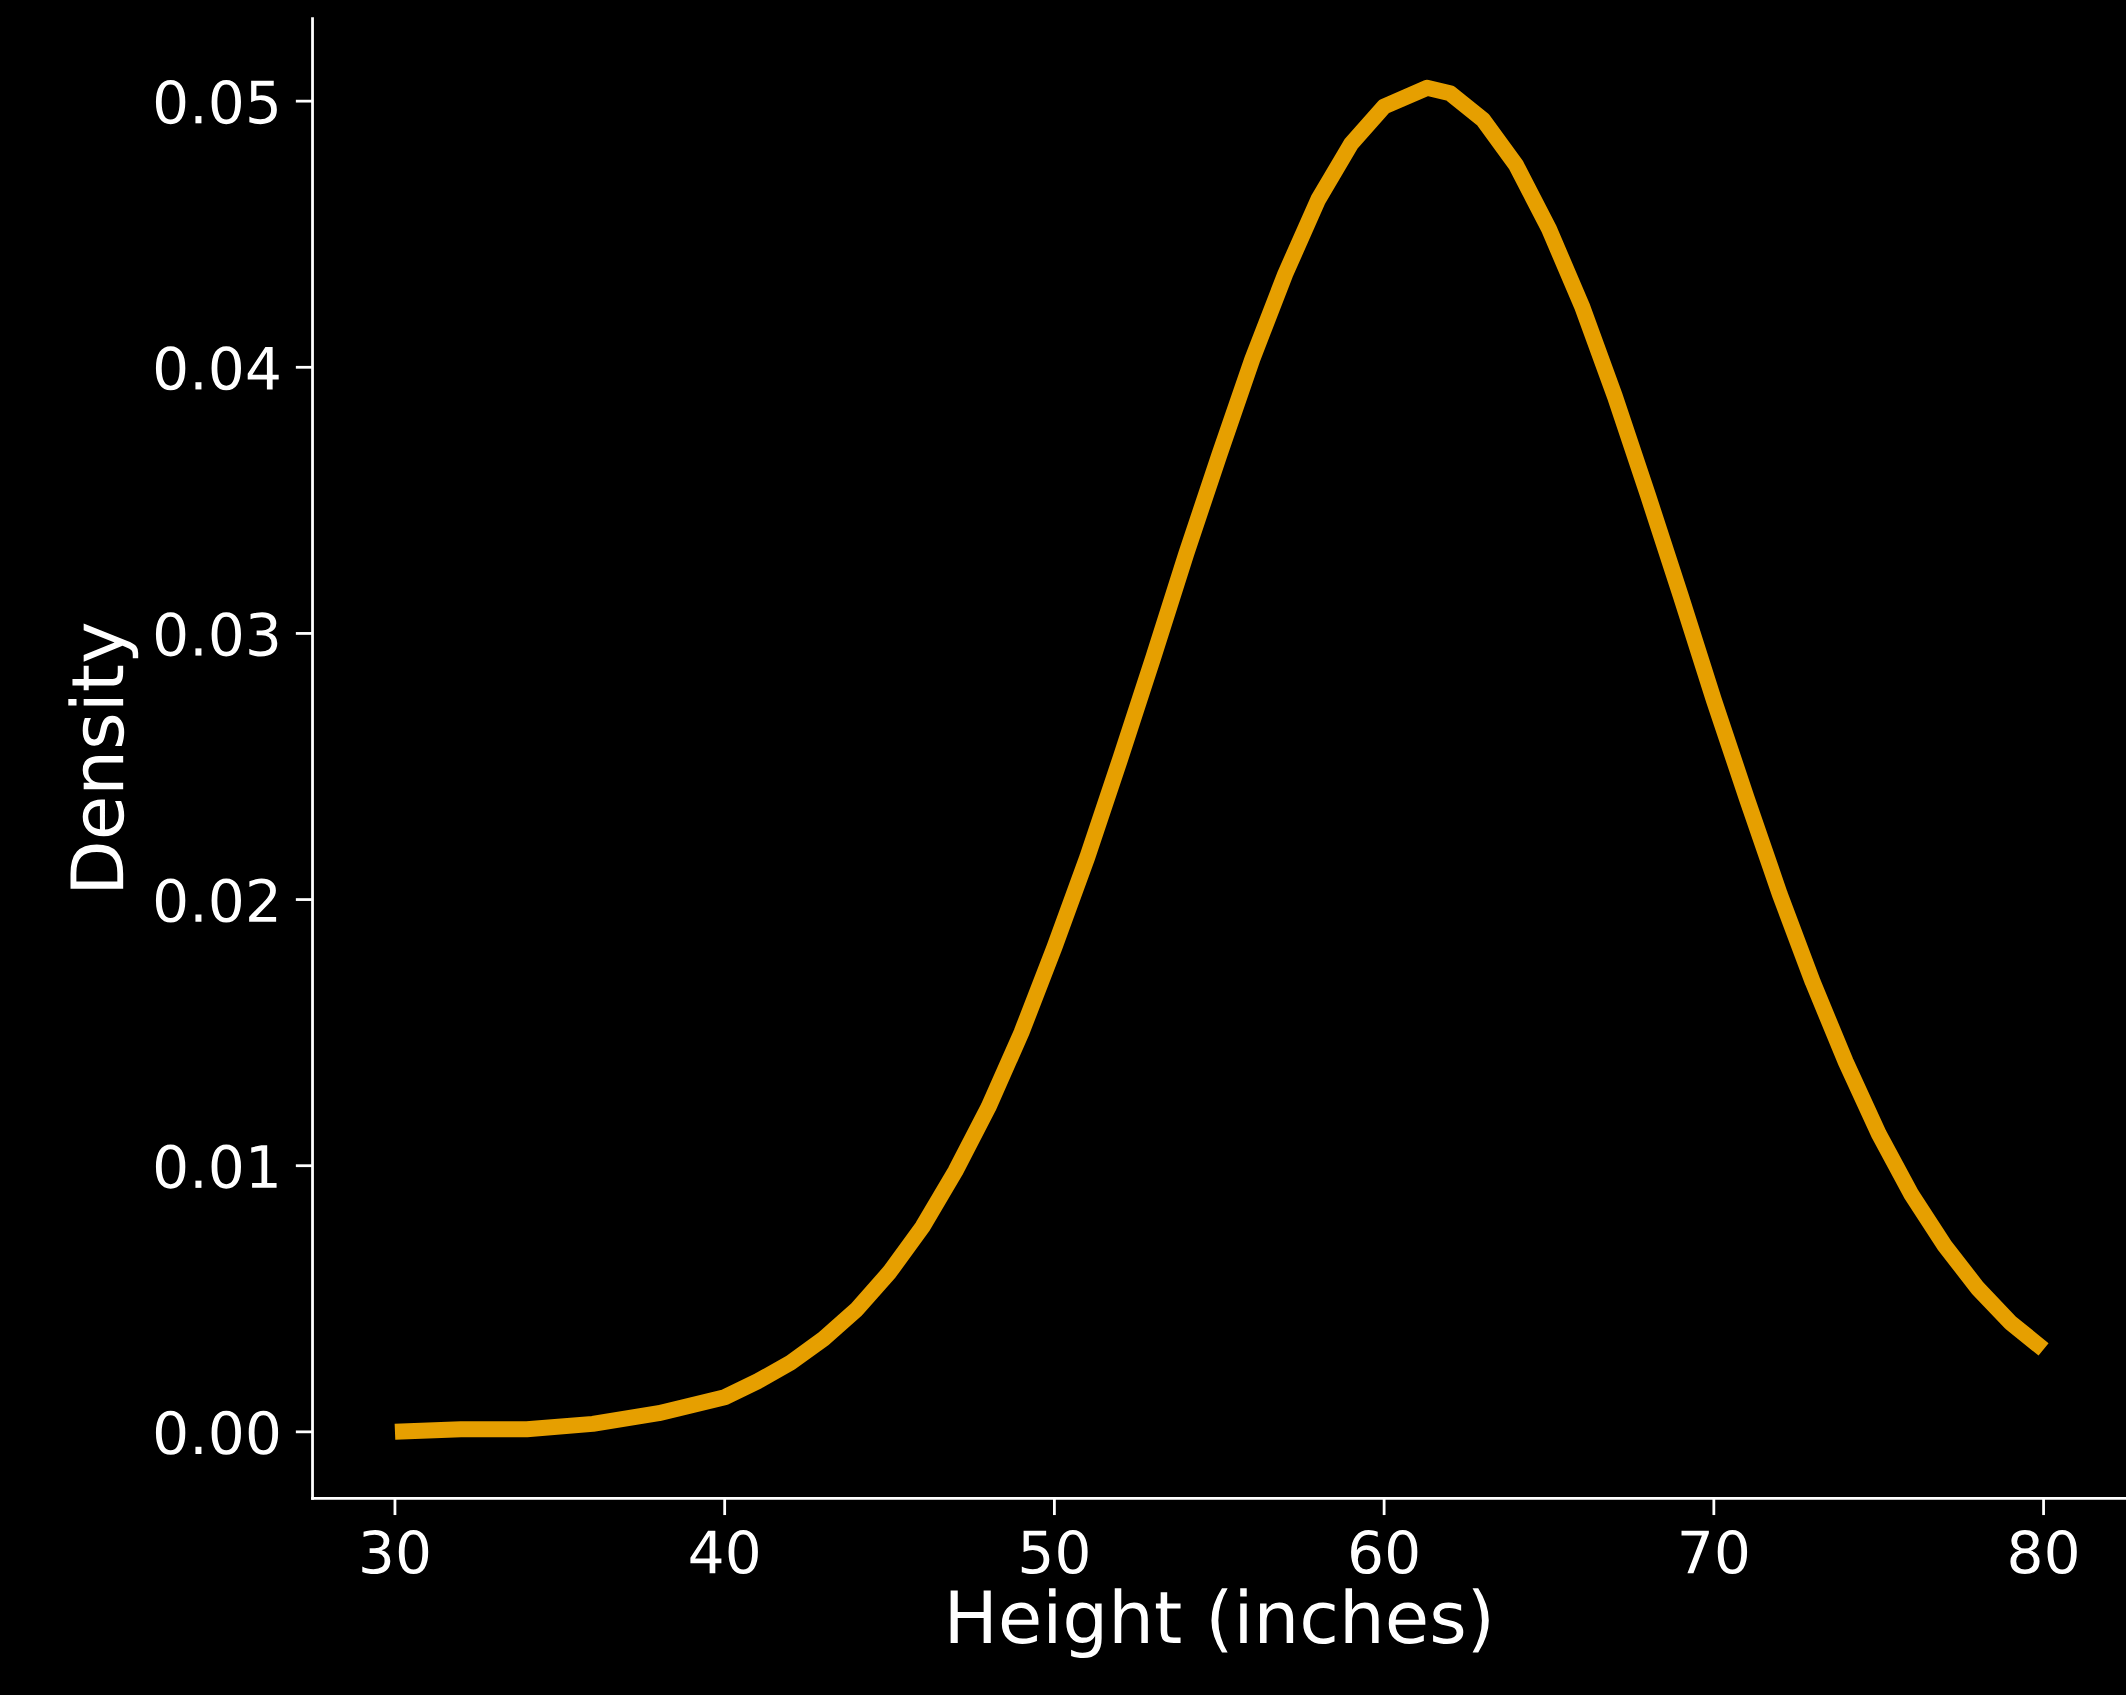 The image size is (2126, 1695). I want to click on x-tick-label: 60, so click(1384, 1552).